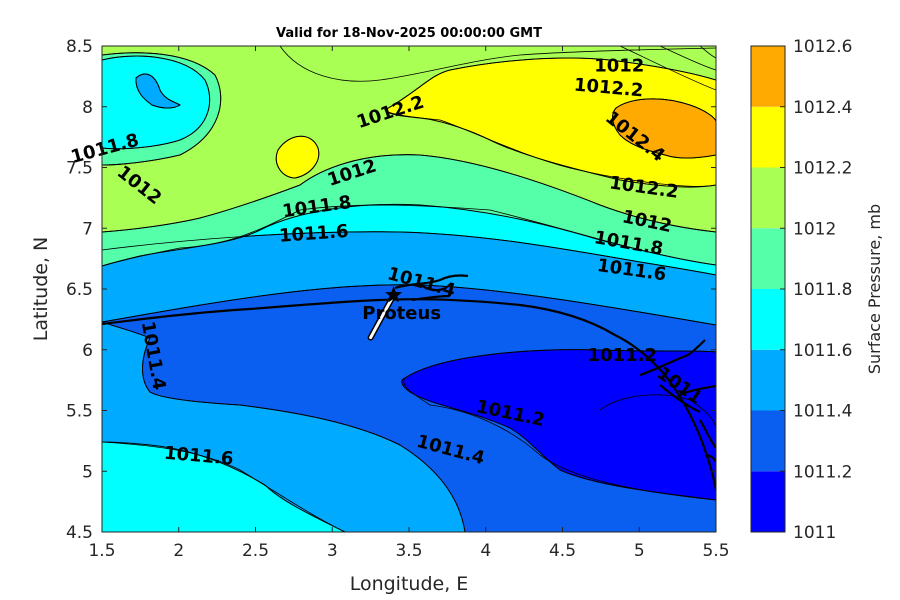 This screenshot has height=600, width=900. Describe the element at coordinates (332, 551) in the screenshot. I see `x-tick-label: 3` at that location.